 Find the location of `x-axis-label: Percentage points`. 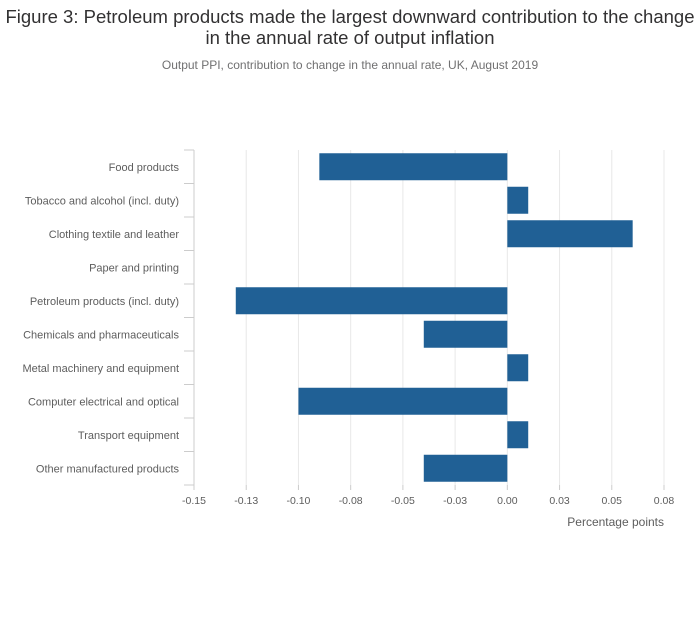

x-axis-label: Percentage points is located at coordinates (615, 522).